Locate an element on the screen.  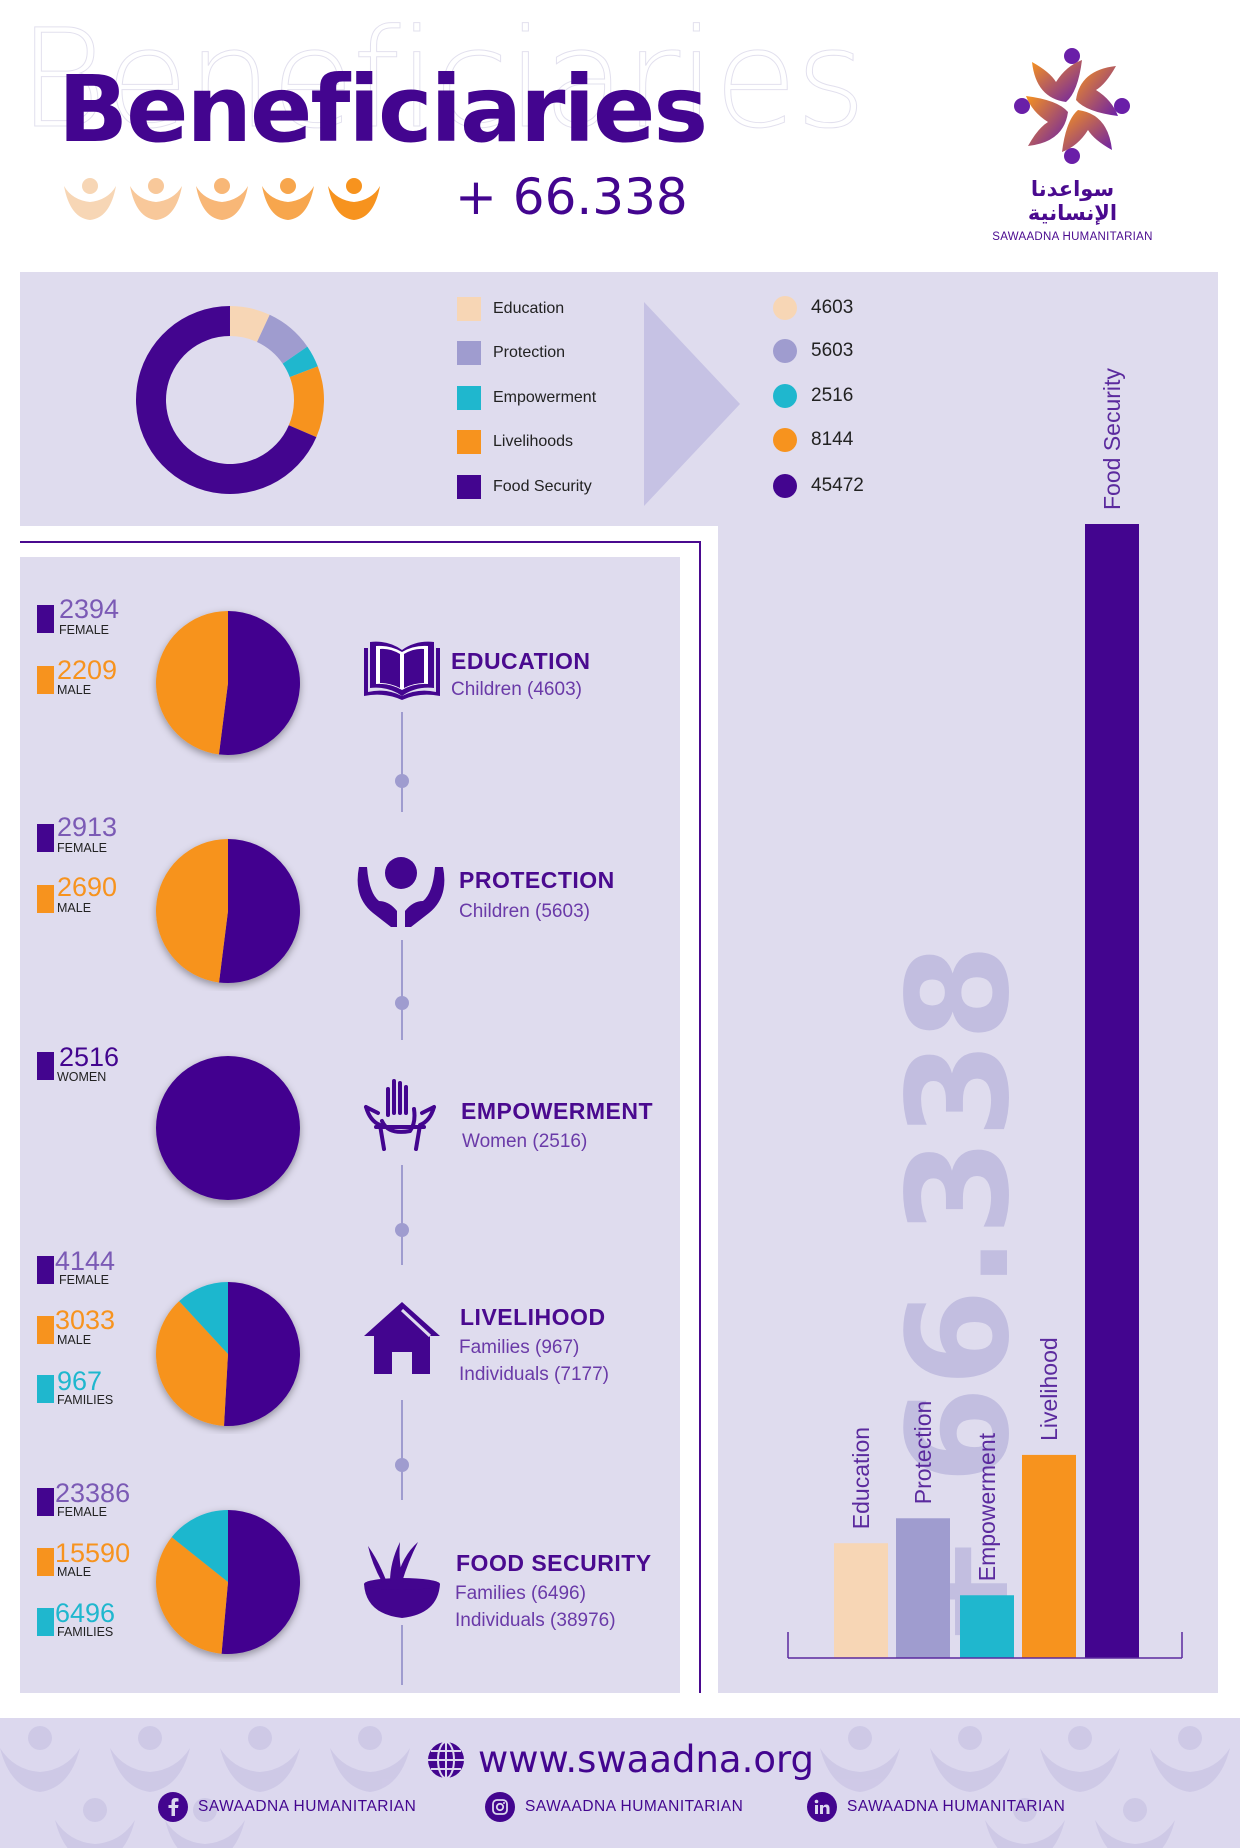
value-number: 2516 is located at coordinates (832, 395).